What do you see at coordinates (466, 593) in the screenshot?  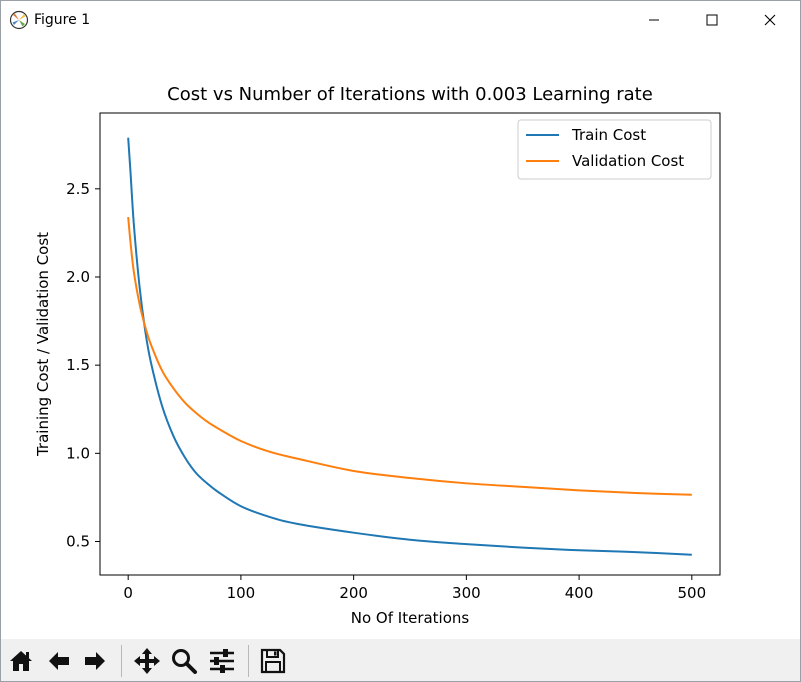 I see `x-tick-label: 300` at bounding box center [466, 593].